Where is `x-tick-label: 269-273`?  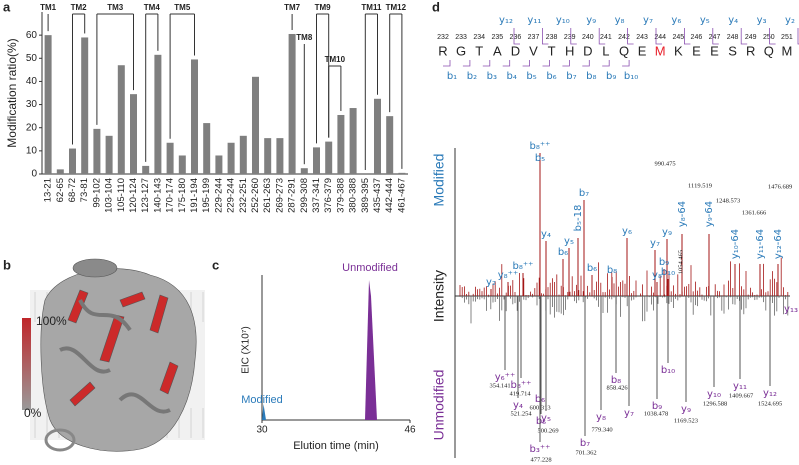 x-tick-label: 269-273 is located at coordinates (279, 195).